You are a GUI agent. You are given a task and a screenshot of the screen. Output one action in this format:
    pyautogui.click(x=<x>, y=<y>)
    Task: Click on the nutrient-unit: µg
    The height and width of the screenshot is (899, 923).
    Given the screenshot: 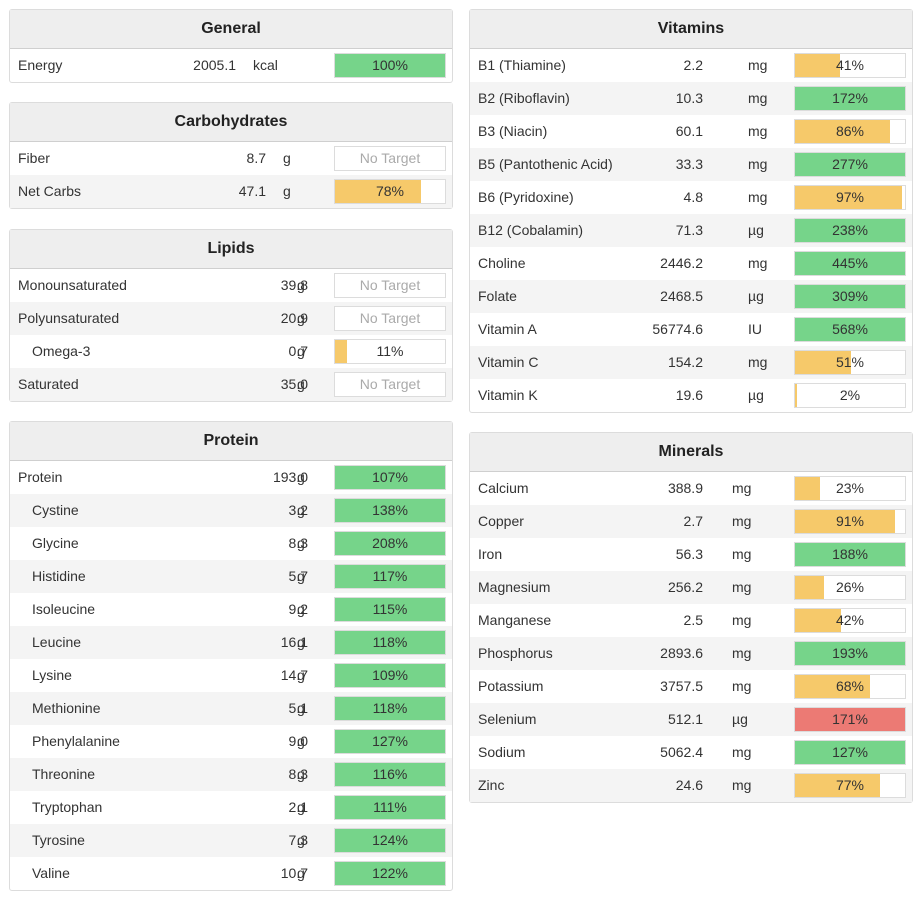 What is the action you would take?
    pyautogui.click(x=756, y=230)
    